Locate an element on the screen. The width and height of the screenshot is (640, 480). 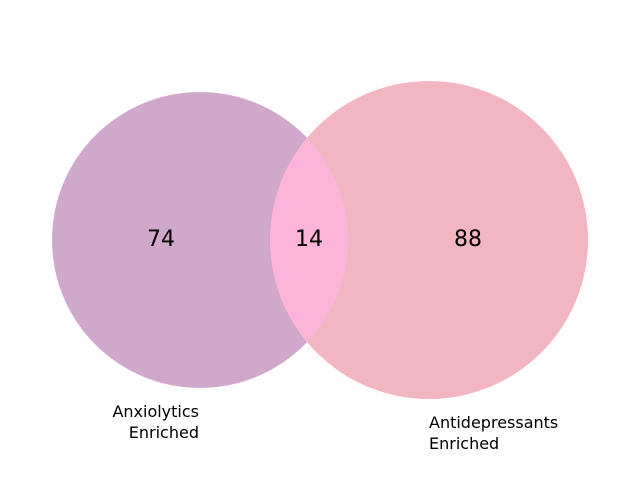
set-label-anxiolytics-line2: Enriched is located at coordinates (164, 432).